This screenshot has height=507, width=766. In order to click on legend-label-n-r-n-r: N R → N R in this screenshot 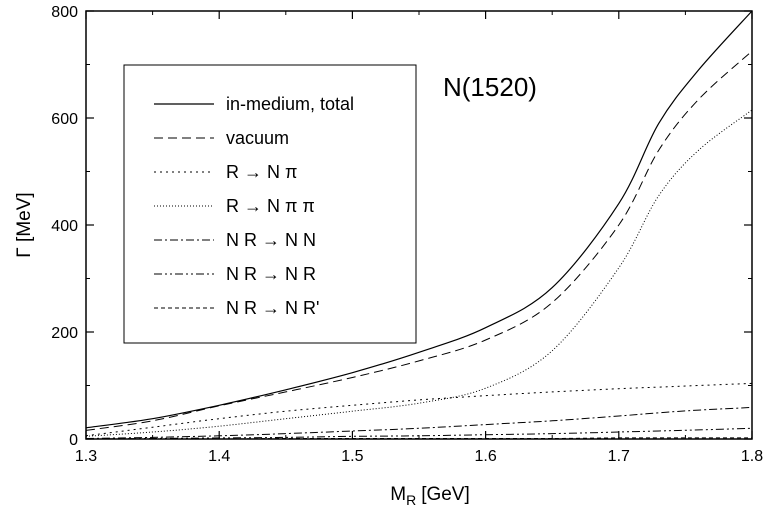, I will do `click(271, 274)`.